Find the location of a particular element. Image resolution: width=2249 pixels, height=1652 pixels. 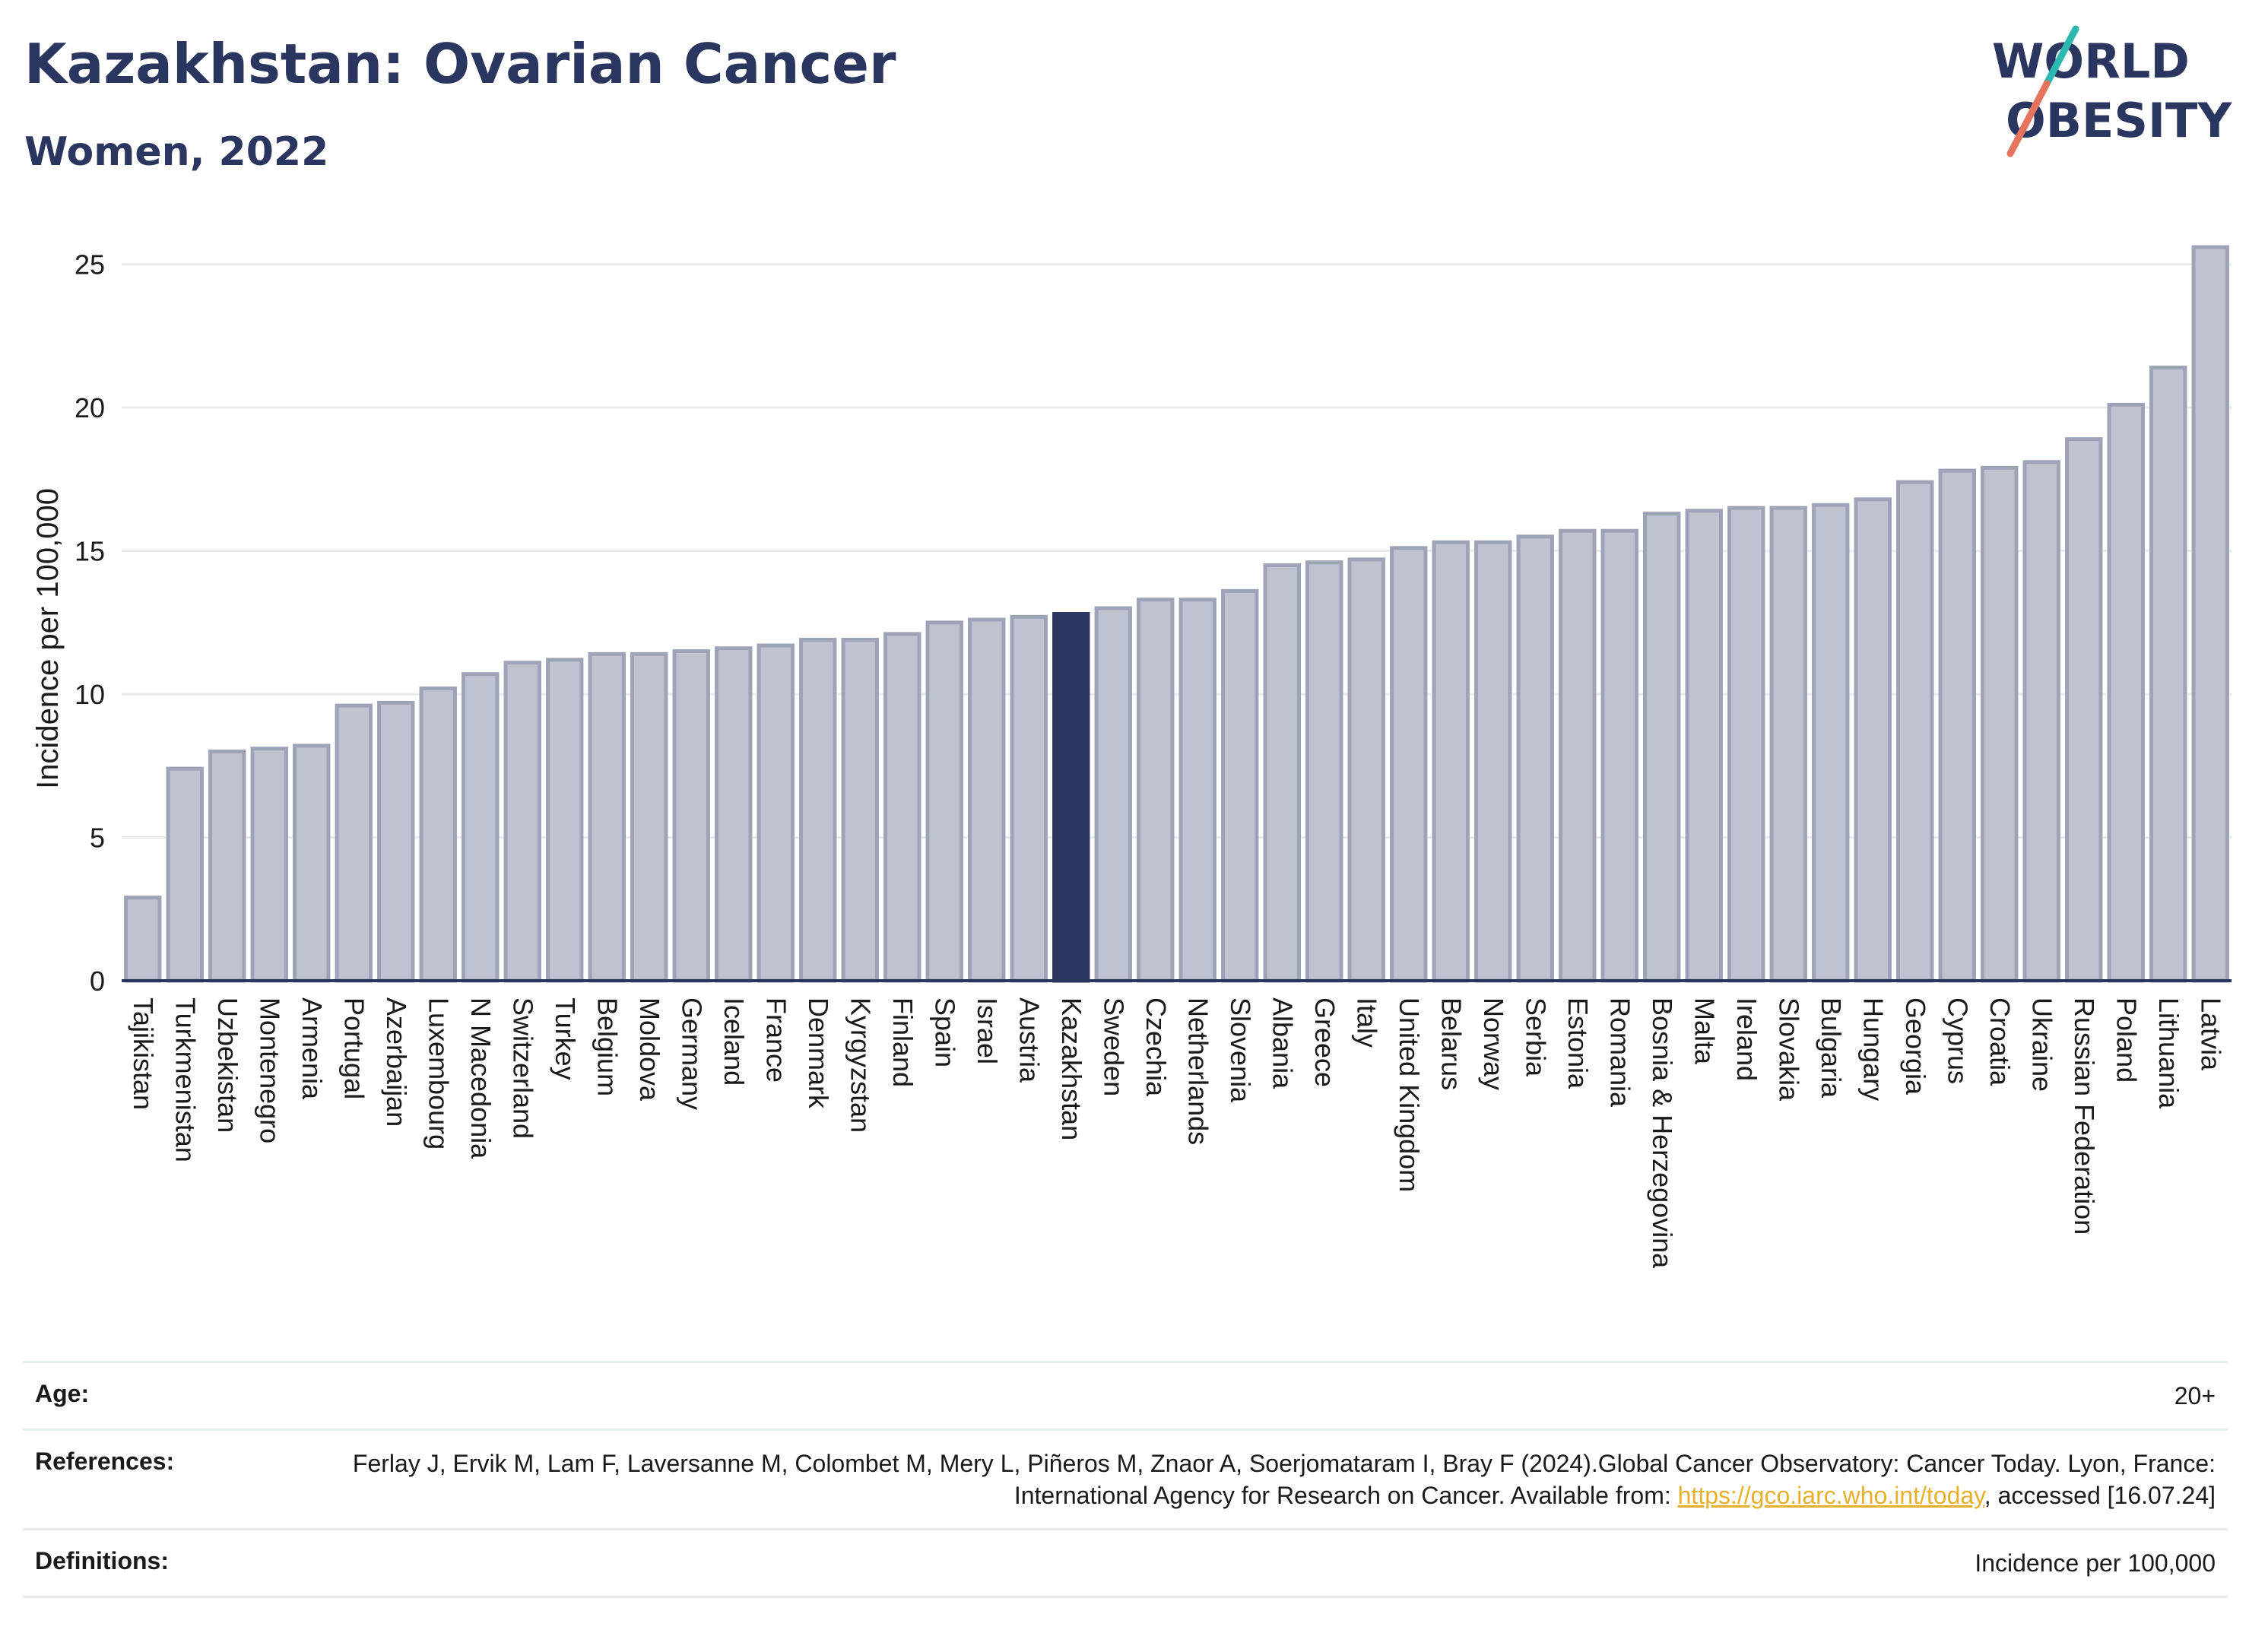

bar-kyrgyzstan is located at coordinates (860, 810).